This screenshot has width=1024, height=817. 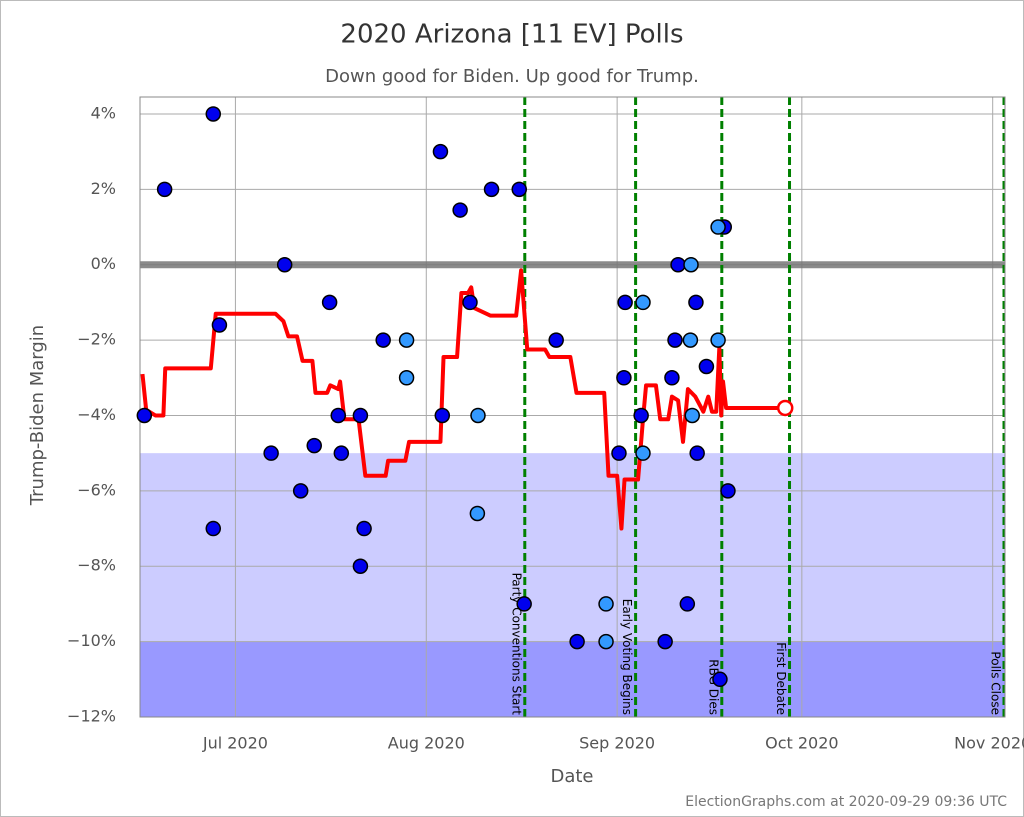 What do you see at coordinates (96, 414) in the screenshot?
I see `y-tick-label: −4%` at bounding box center [96, 414].